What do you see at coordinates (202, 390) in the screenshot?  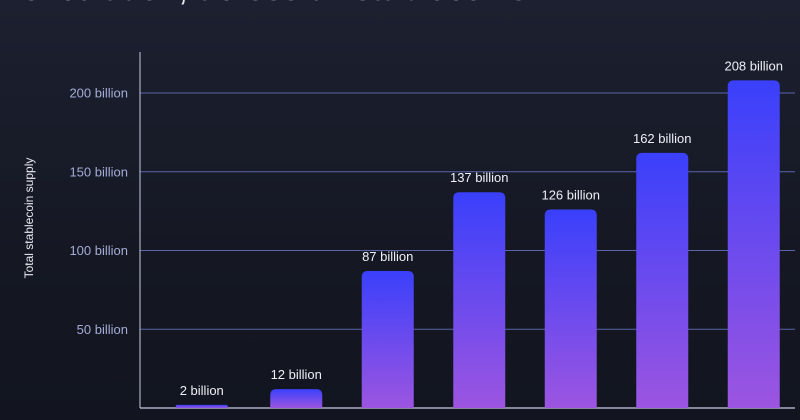 I see `bar-value-label: 2 billion` at bounding box center [202, 390].